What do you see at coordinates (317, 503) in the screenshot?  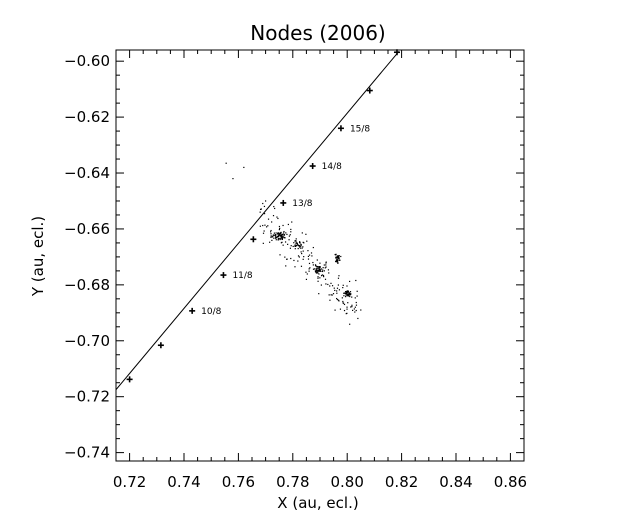 I see `x-axis-label: X (au, ecl.)` at bounding box center [317, 503].